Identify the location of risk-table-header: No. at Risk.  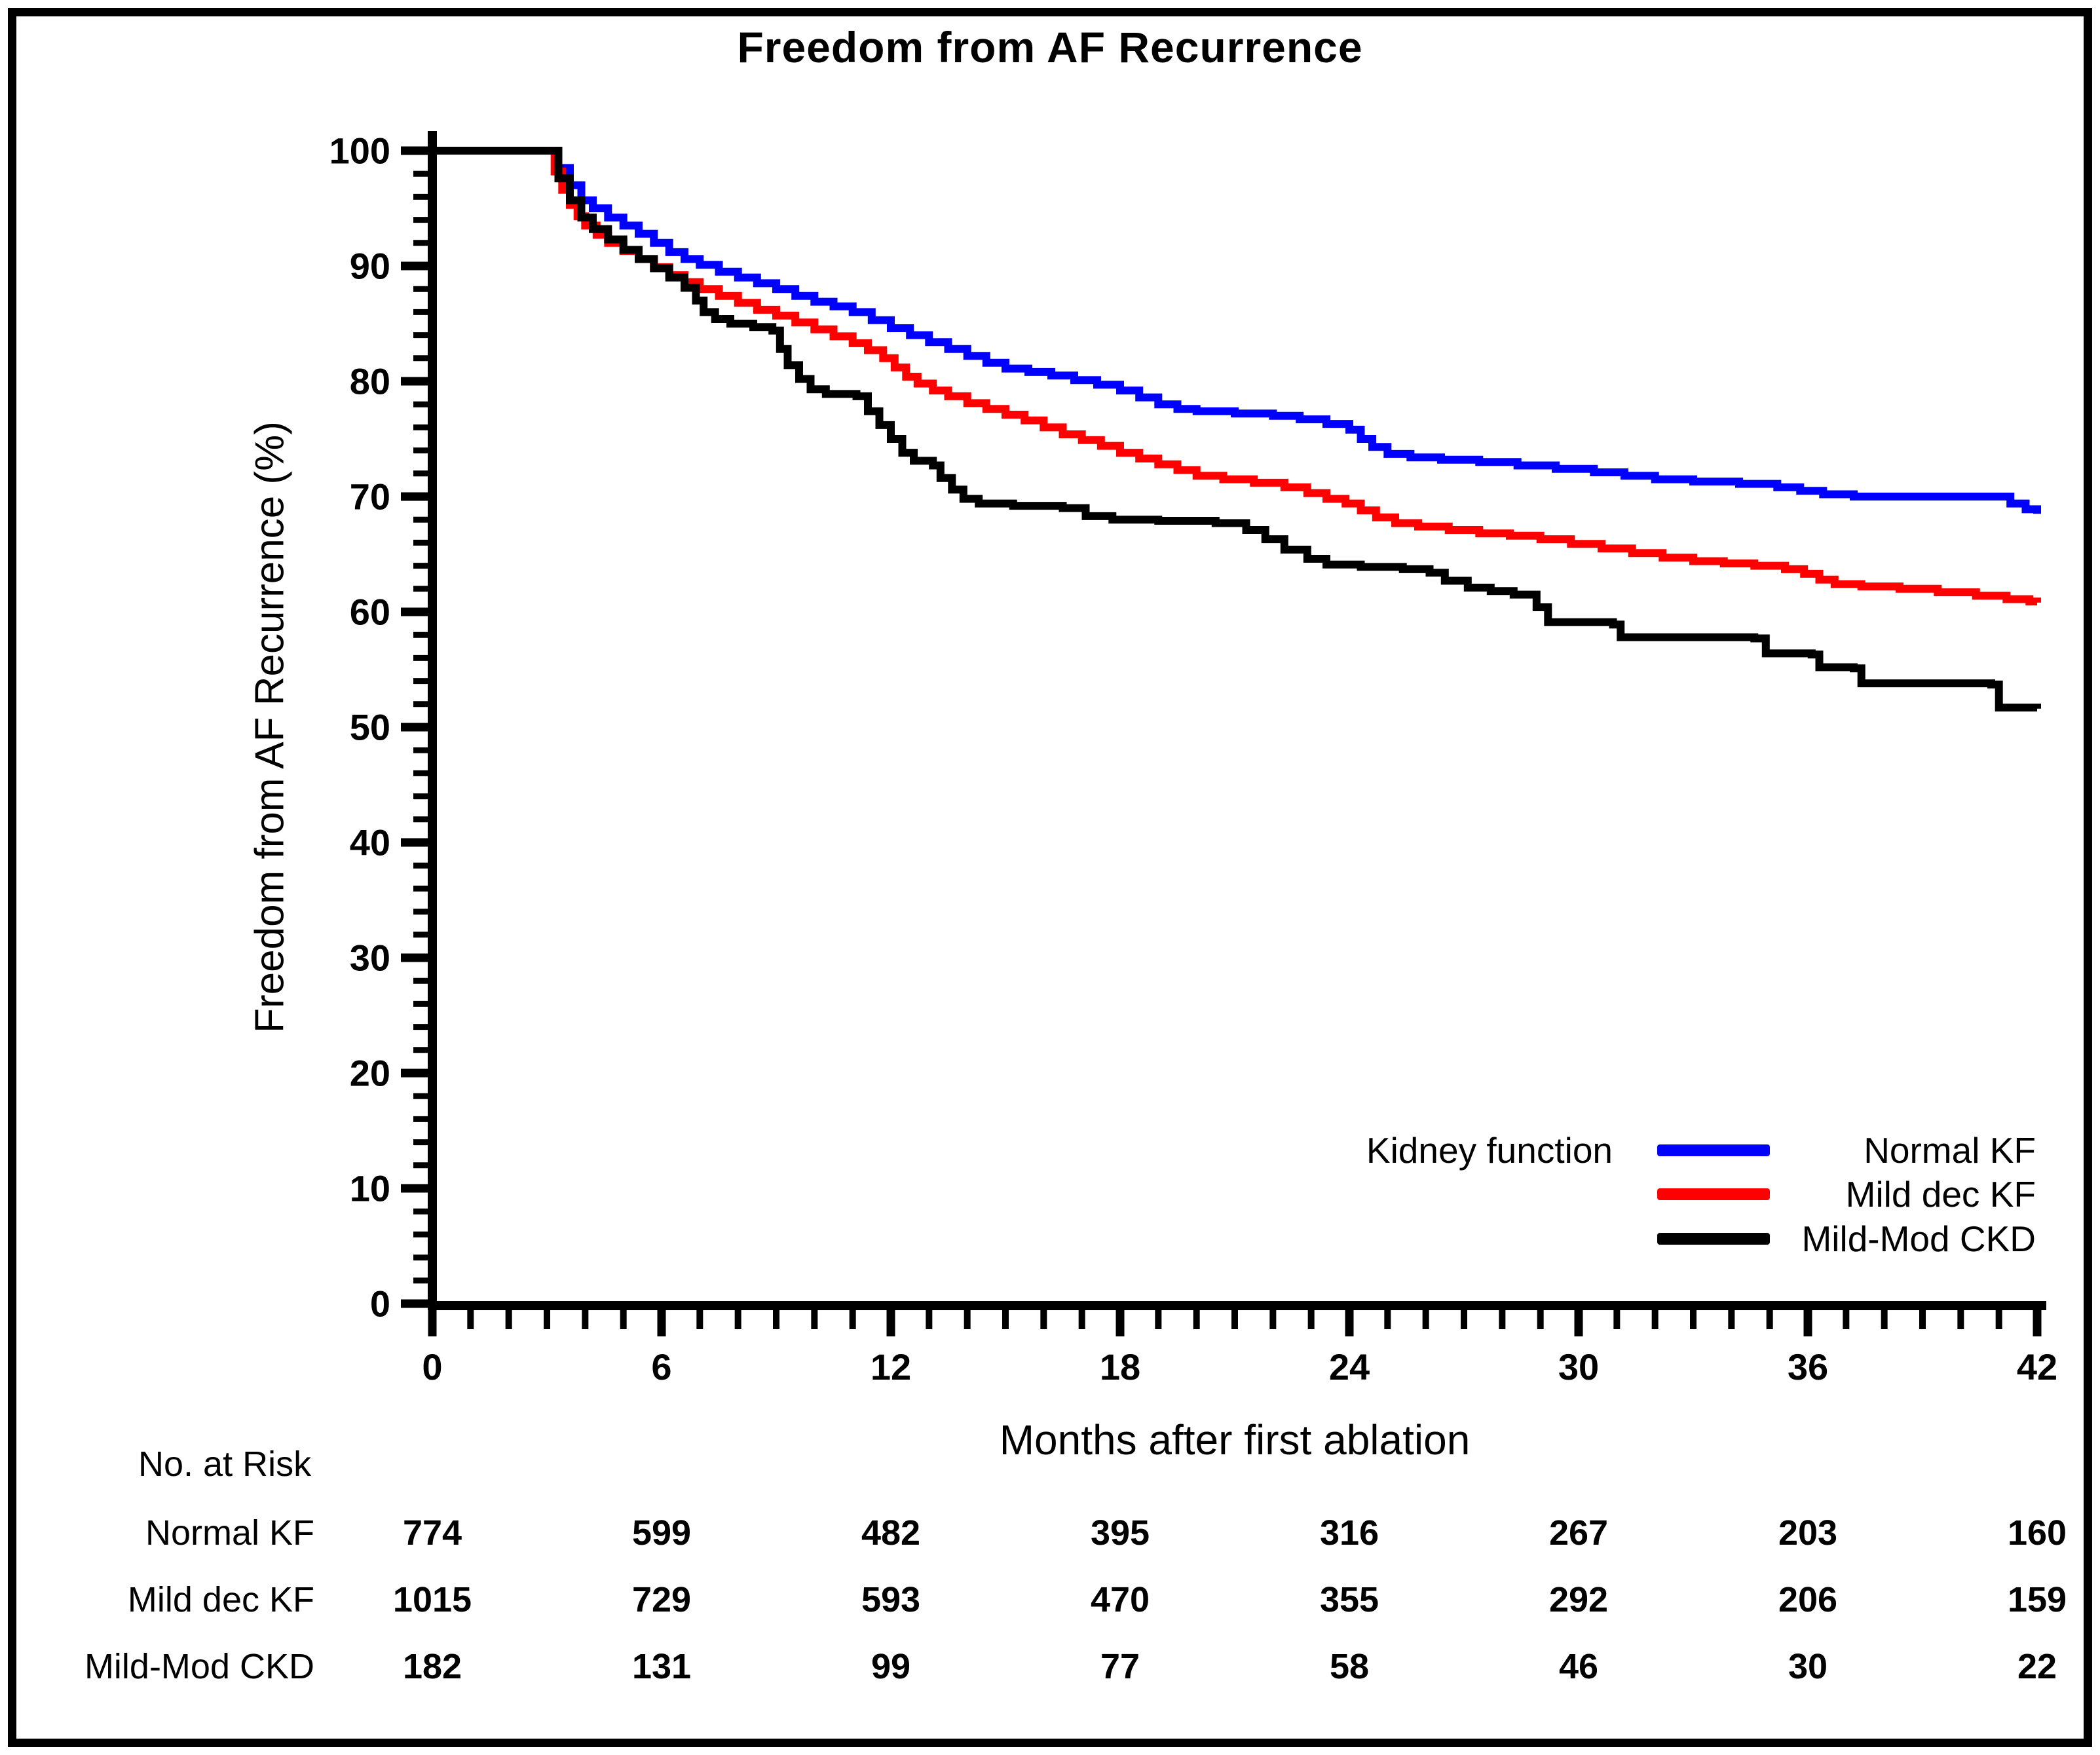
(225, 1464).